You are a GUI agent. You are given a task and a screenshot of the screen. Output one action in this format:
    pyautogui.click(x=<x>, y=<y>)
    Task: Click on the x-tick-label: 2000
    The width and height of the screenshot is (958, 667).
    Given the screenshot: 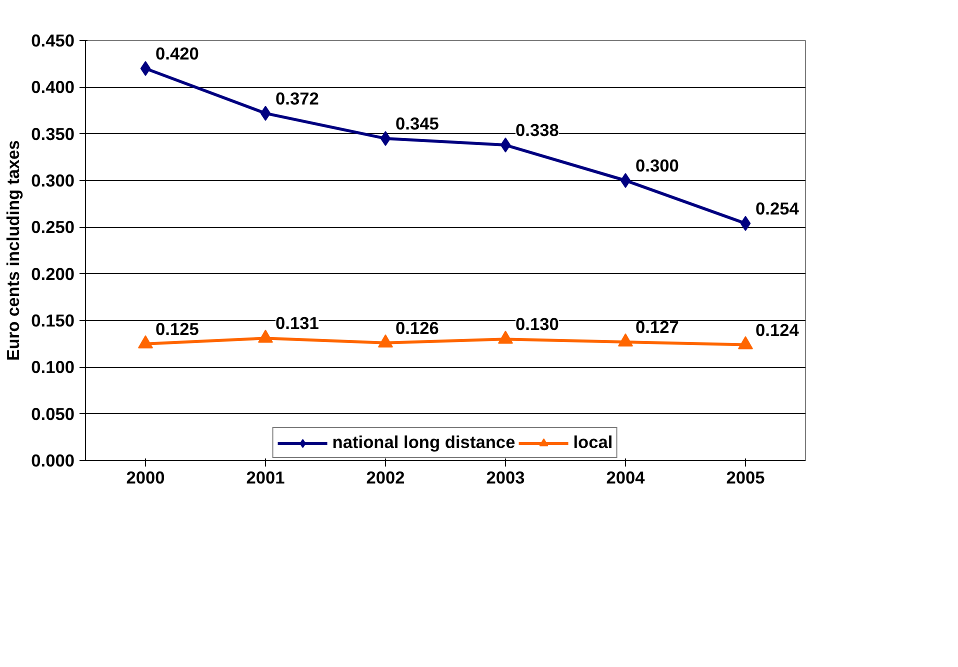 What is the action you would take?
    pyautogui.click(x=145, y=478)
    